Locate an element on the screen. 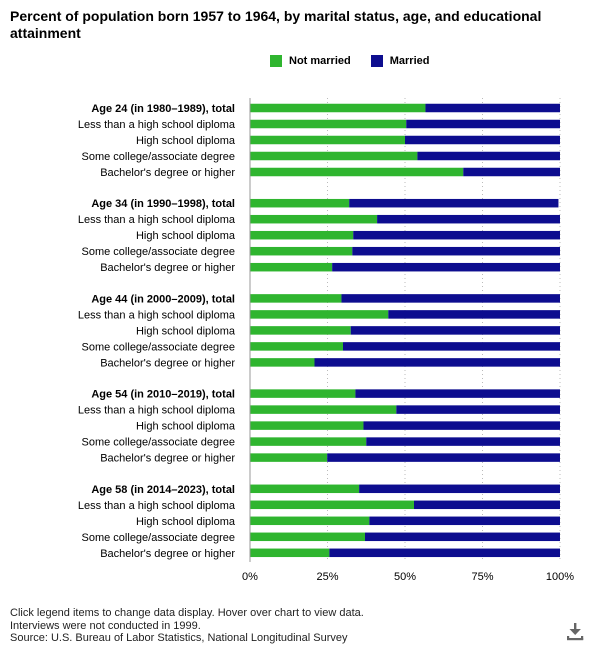 This screenshot has width=600, height=650. legend-swatch-not-married is located at coordinates (276, 61).